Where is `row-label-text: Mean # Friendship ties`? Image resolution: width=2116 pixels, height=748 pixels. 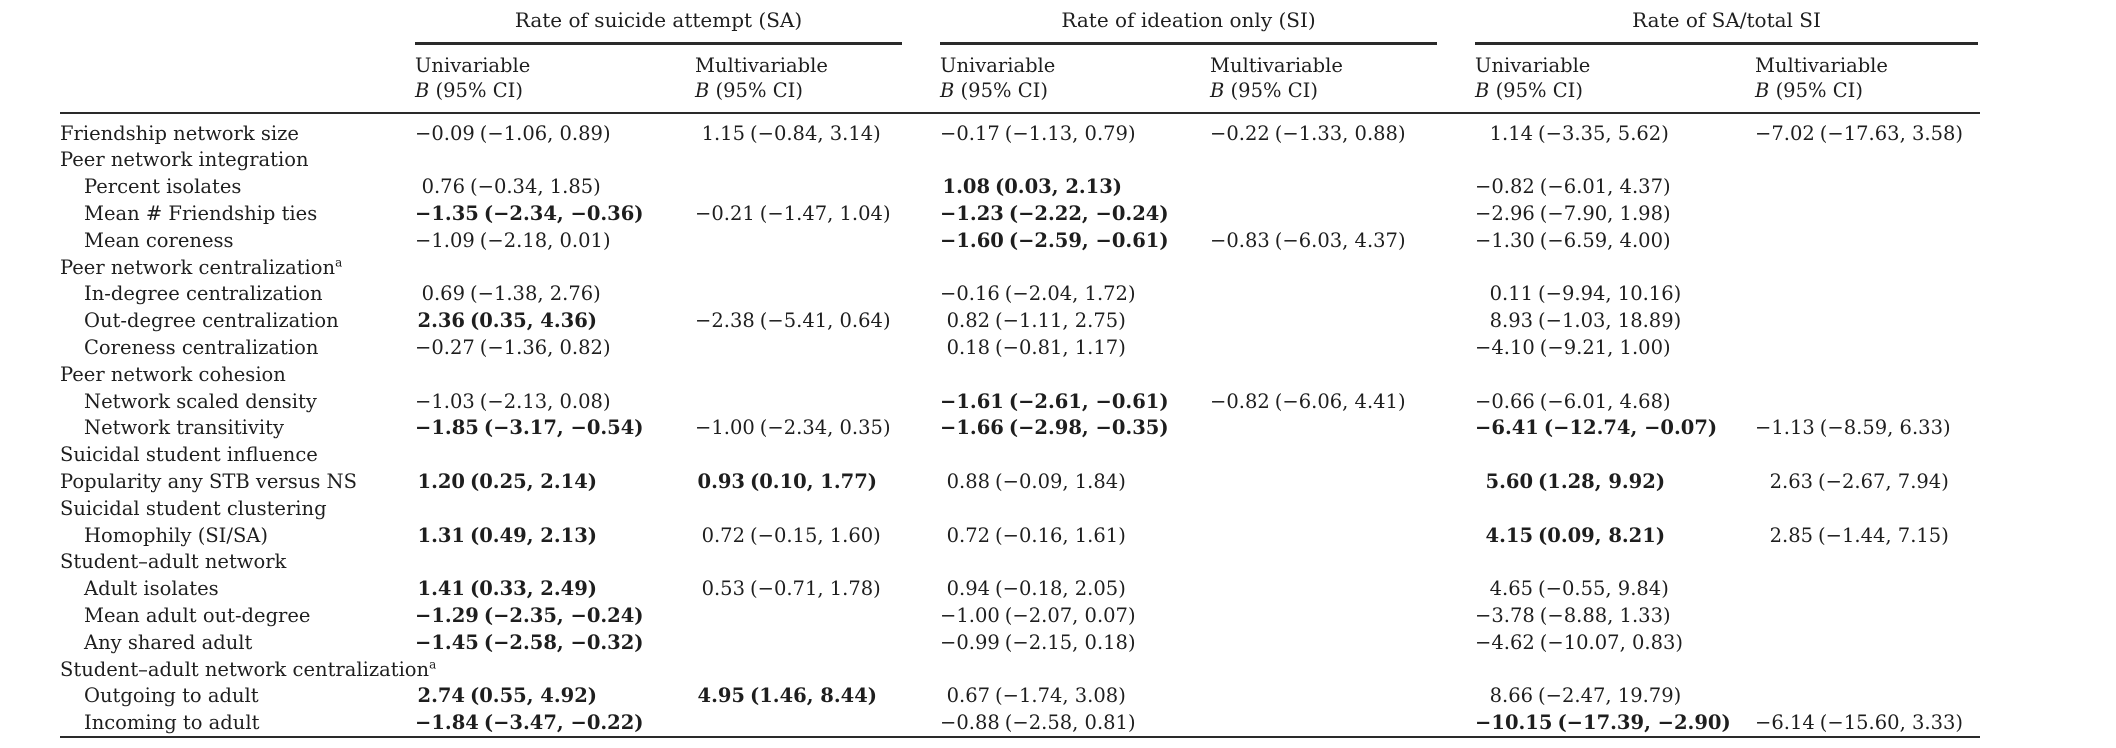
row-label-text: Mean # Friendship ties is located at coordinates (201, 214).